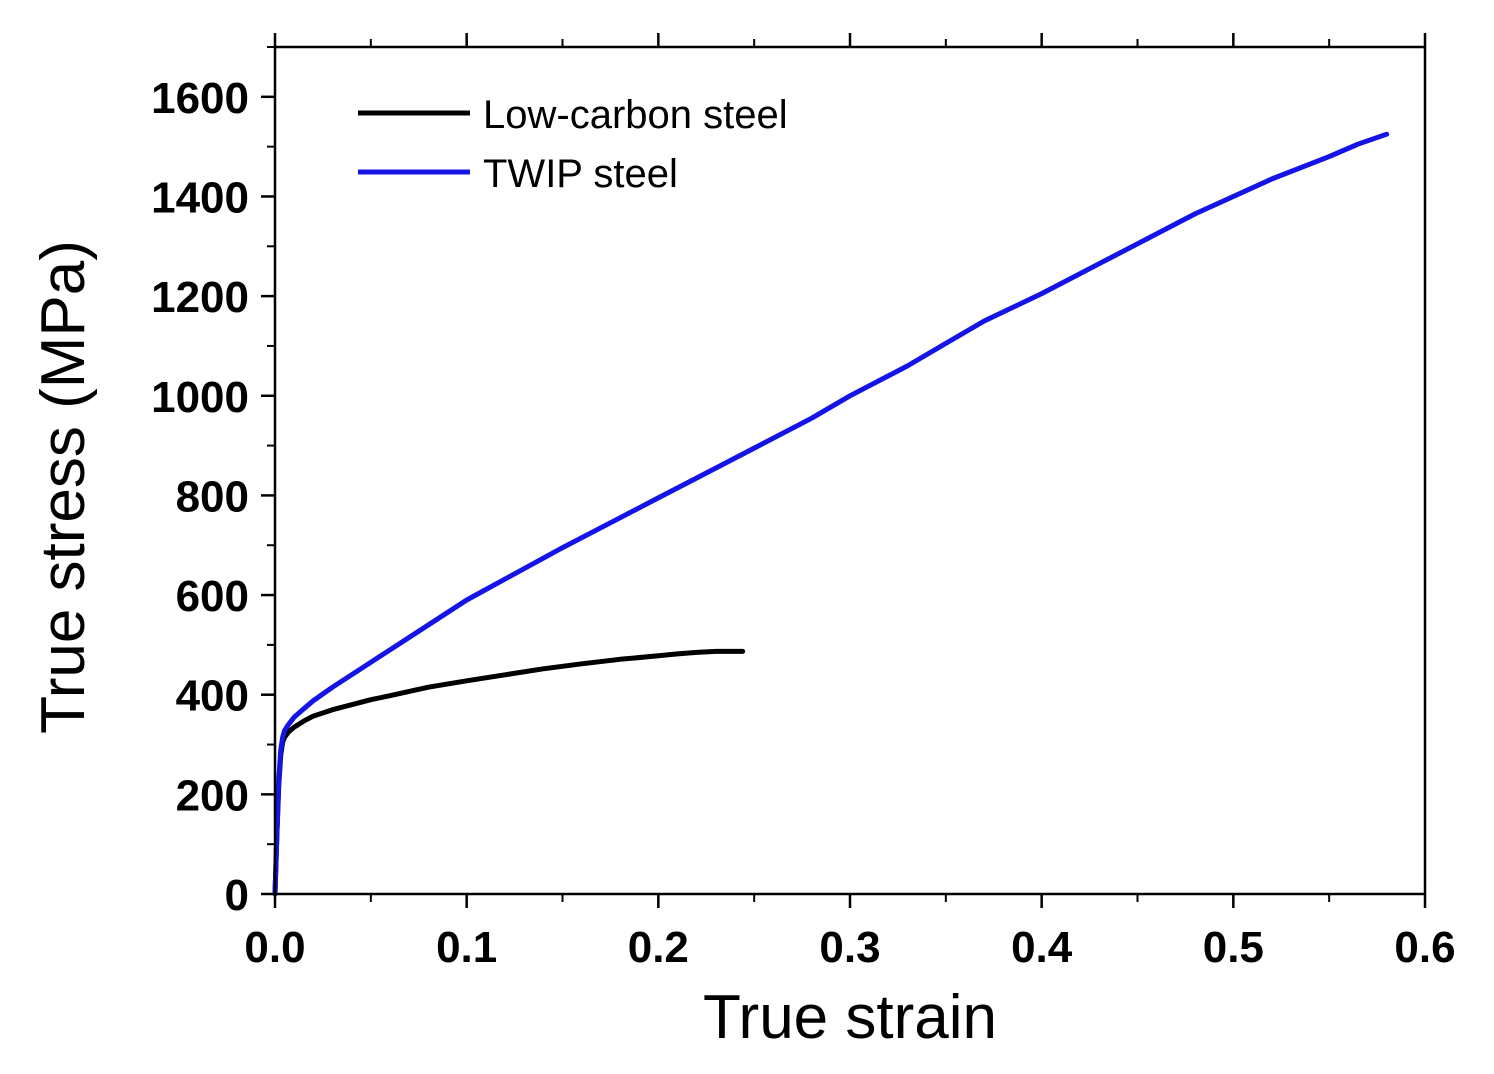 The width and height of the screenshot is (1494, 1074). What do you see at coordinates (1233, 947) in the screenshot?
I see `x-tick-label: 0.5` at bounding box center [1233, 947].